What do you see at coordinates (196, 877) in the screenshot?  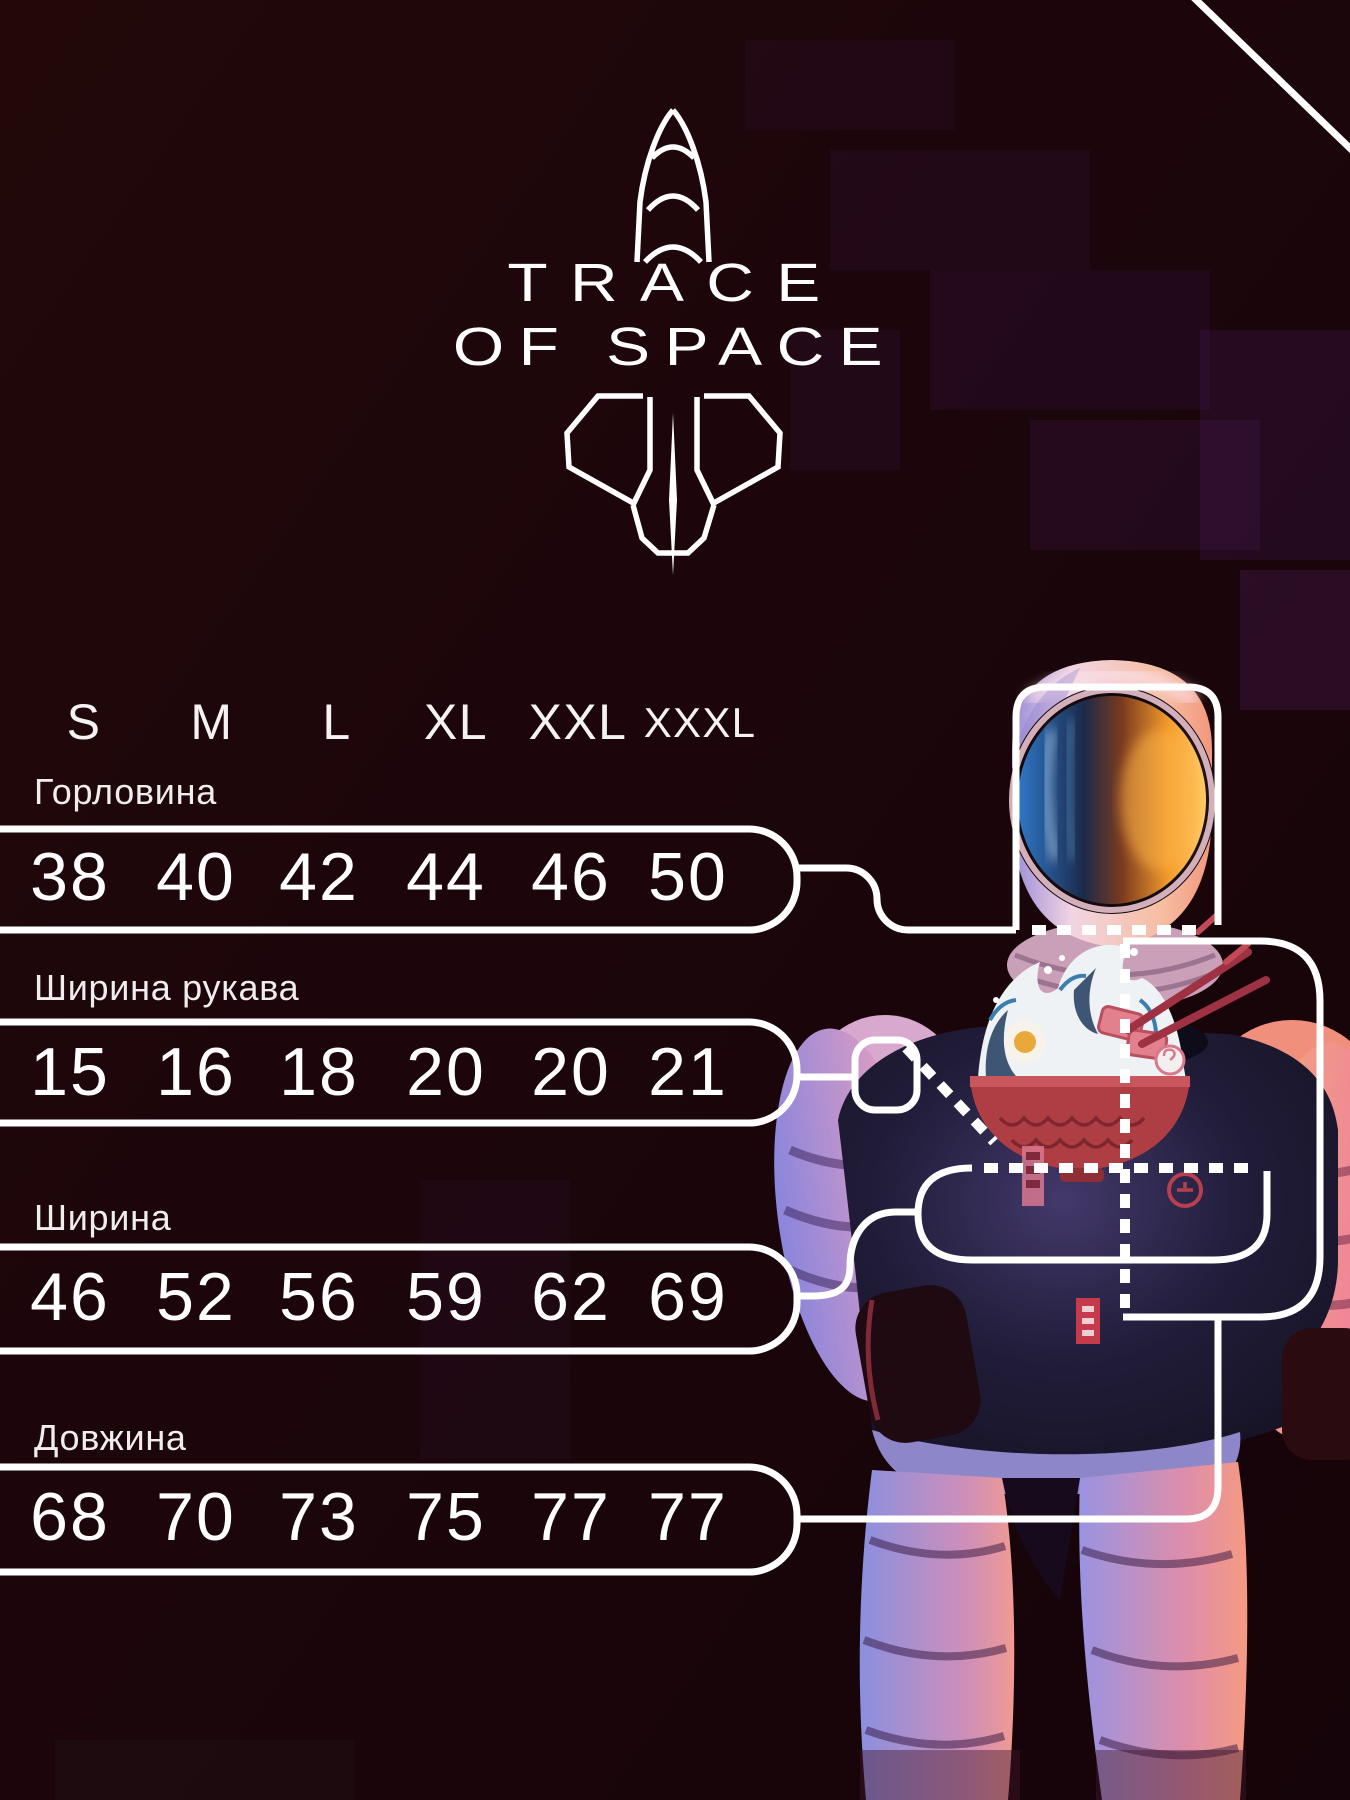 I see `value-neckline-m: 40` at bounding box center [196, 877].